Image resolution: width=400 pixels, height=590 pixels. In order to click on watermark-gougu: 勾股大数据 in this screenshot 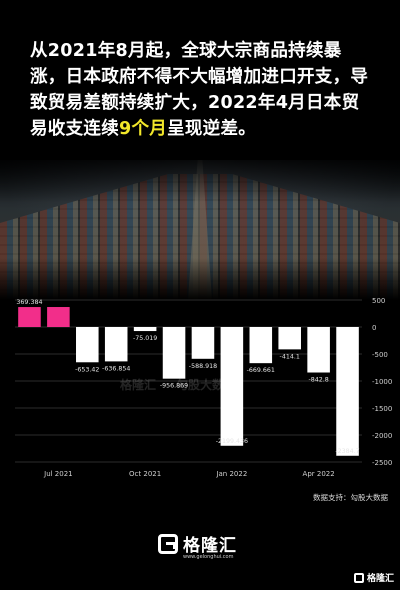, I will do `click(206, 385)`.